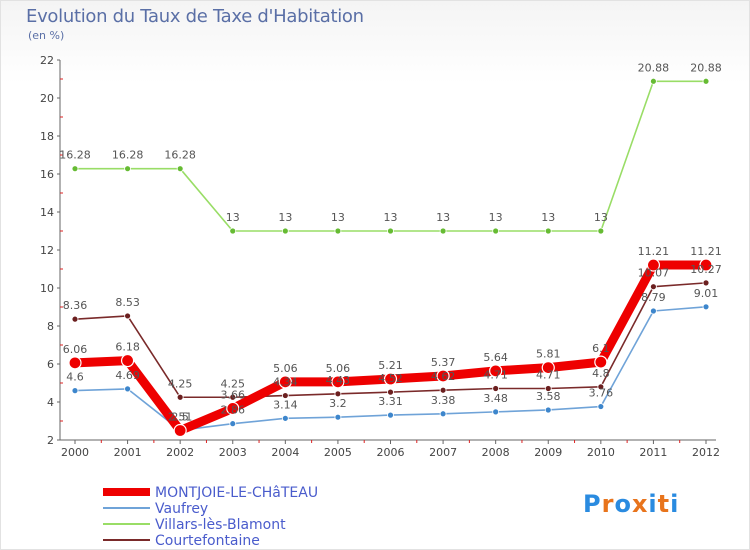 Image resolution: width=750 pixels, height=550 pixels. Describe the element at coordinates (127, 347) in the screenshot. I see `data-label-0: 6.18` at that location.